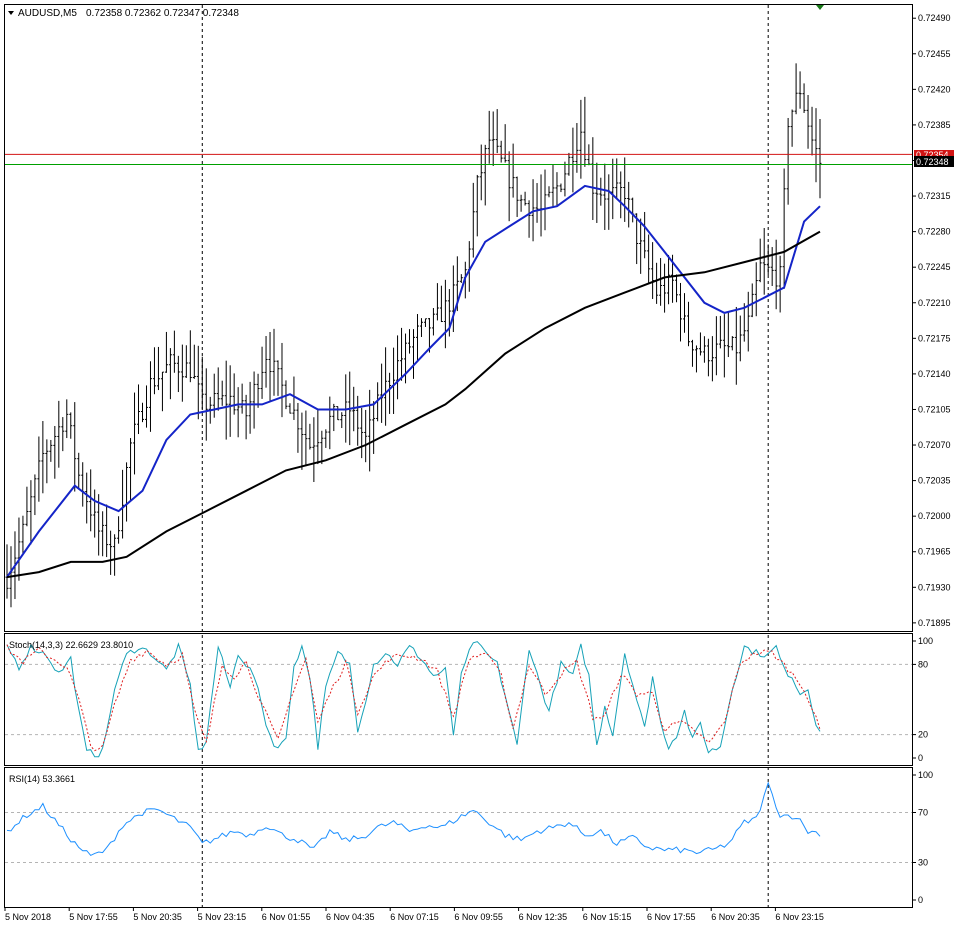 This screenshot has width=958, height=931. What do you see at coordinates (934, 54) in the screenshot?
I see `price-tick-label: 0.72455` at bounding box center [934, 54].